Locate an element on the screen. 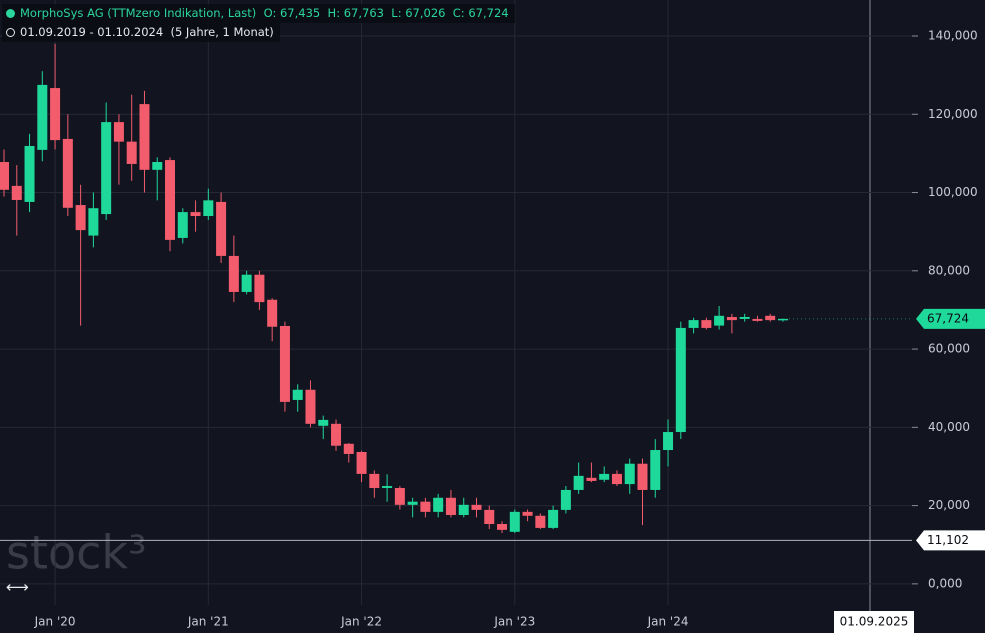 This screenshot has height=633, width=985. y-tick-label: 140,000 is located at coordinates (953, 36).